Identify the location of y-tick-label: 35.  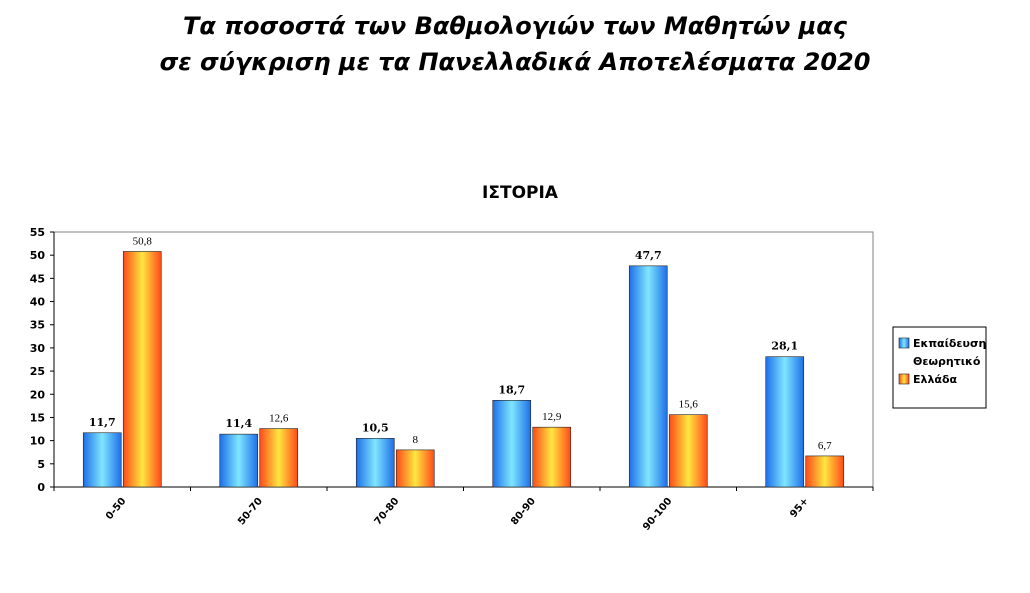
(37, 325).